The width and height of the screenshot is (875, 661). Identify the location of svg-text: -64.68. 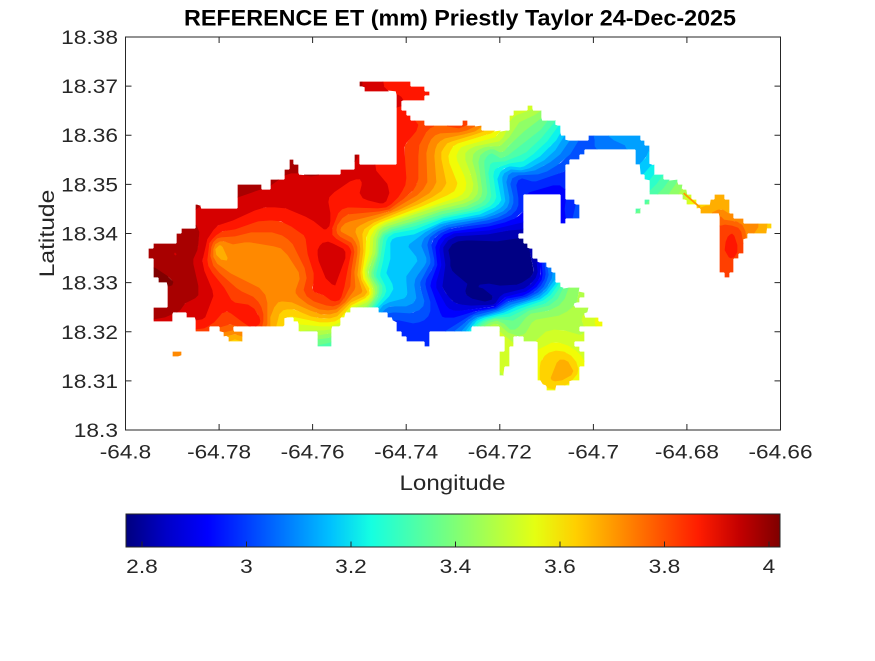
(687, 453).